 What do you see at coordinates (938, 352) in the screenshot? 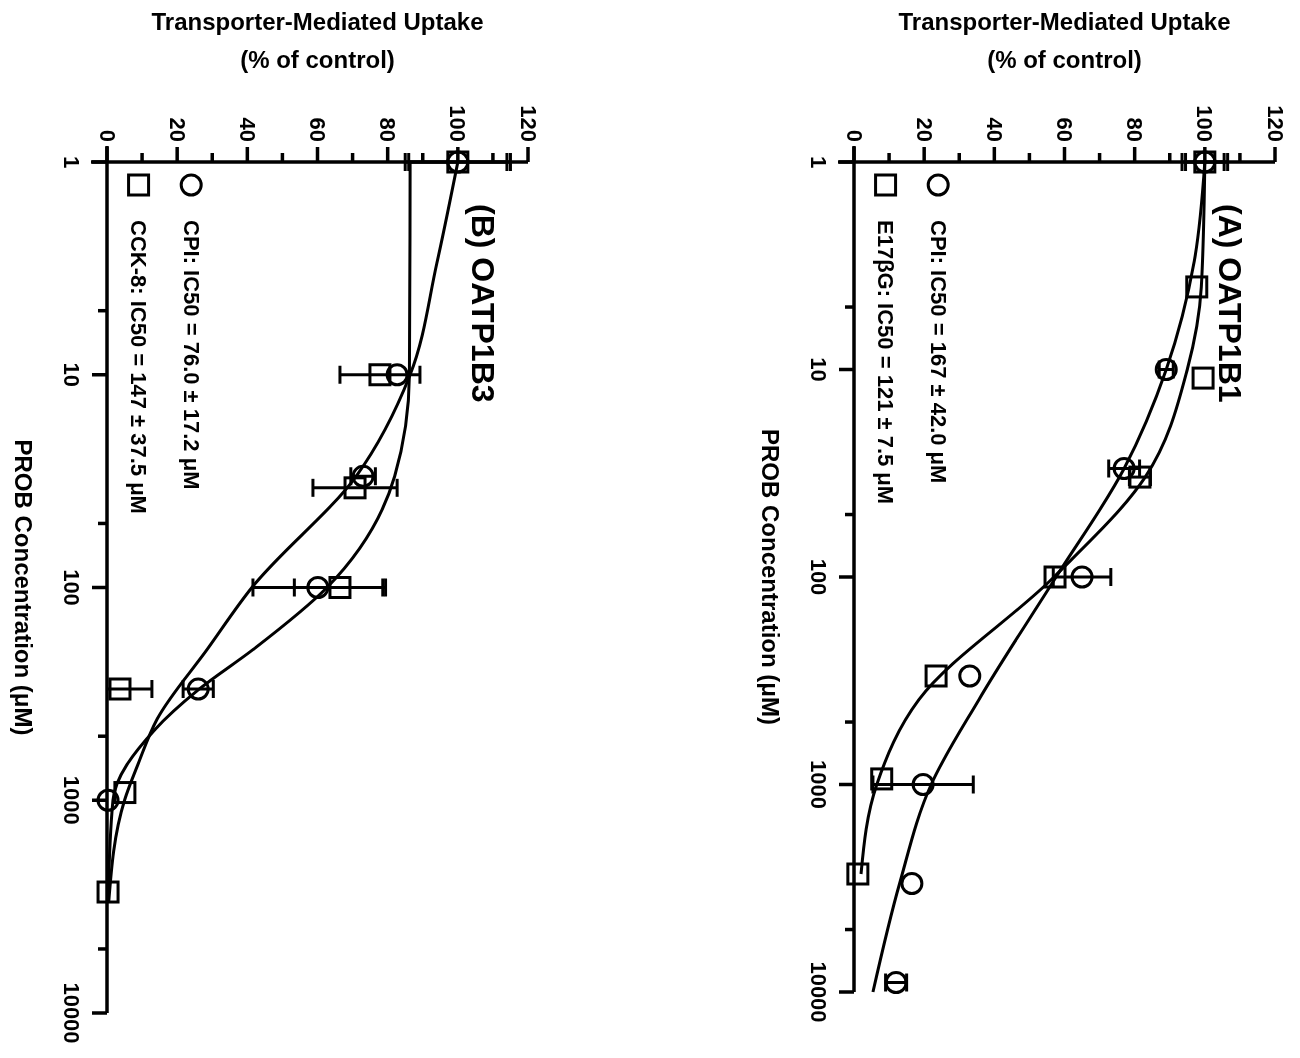
I see `legend-label: CPI: IC50 = 167 ± 42.0 μM` at bounding box center [938, 352].